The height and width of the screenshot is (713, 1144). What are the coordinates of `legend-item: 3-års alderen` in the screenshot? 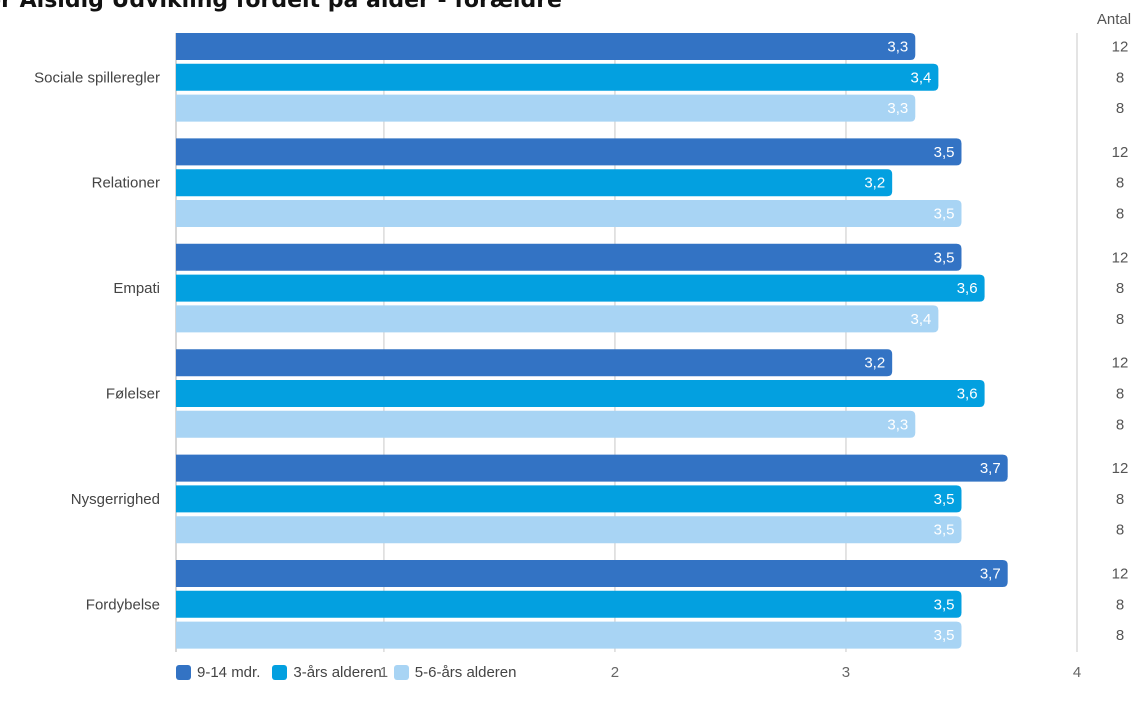 It's located at (327, 672).